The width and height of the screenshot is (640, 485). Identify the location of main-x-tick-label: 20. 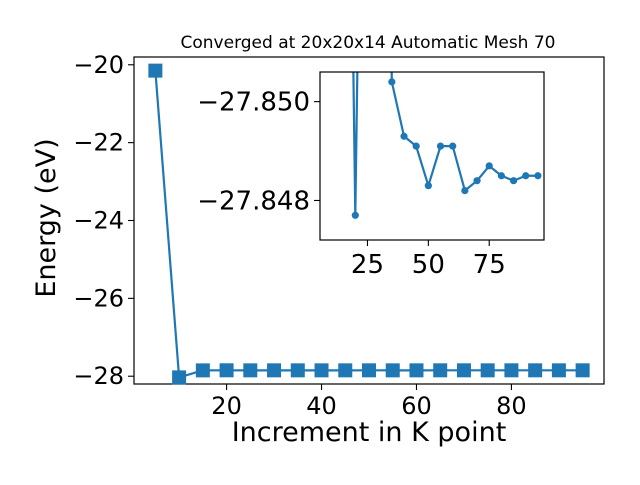
(226, 406).